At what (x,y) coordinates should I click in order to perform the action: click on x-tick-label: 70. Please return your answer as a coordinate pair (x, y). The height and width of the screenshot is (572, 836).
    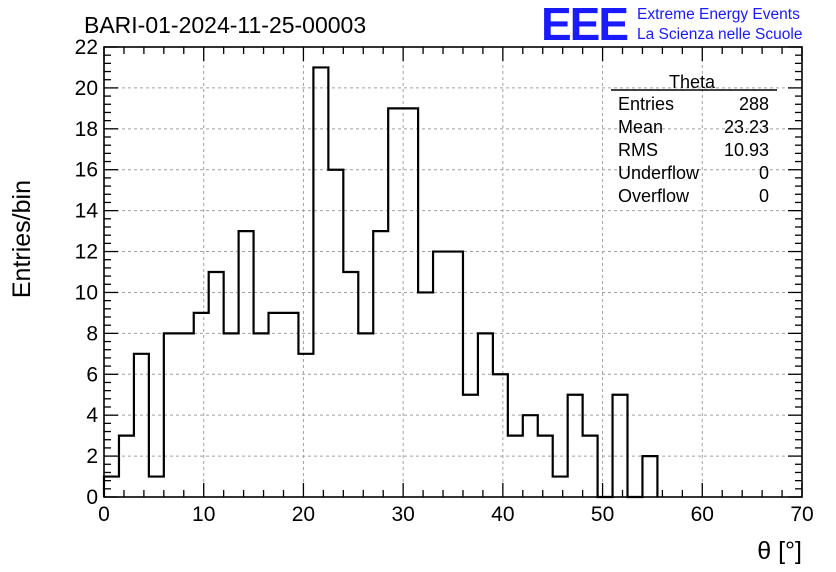
    Looking at the image, I should click on (801, 514).